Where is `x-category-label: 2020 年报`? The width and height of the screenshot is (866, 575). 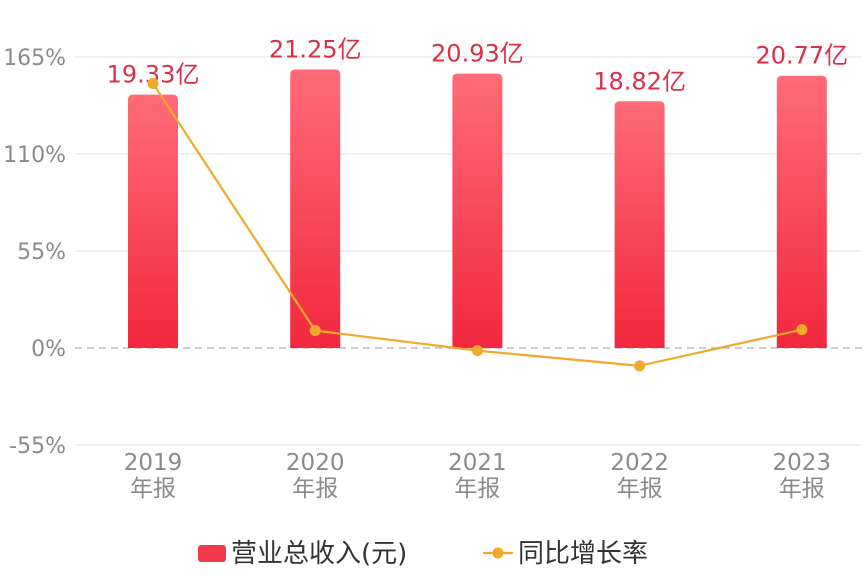 x-category-label: 2020 年报 is located at coordinates (315, 476).